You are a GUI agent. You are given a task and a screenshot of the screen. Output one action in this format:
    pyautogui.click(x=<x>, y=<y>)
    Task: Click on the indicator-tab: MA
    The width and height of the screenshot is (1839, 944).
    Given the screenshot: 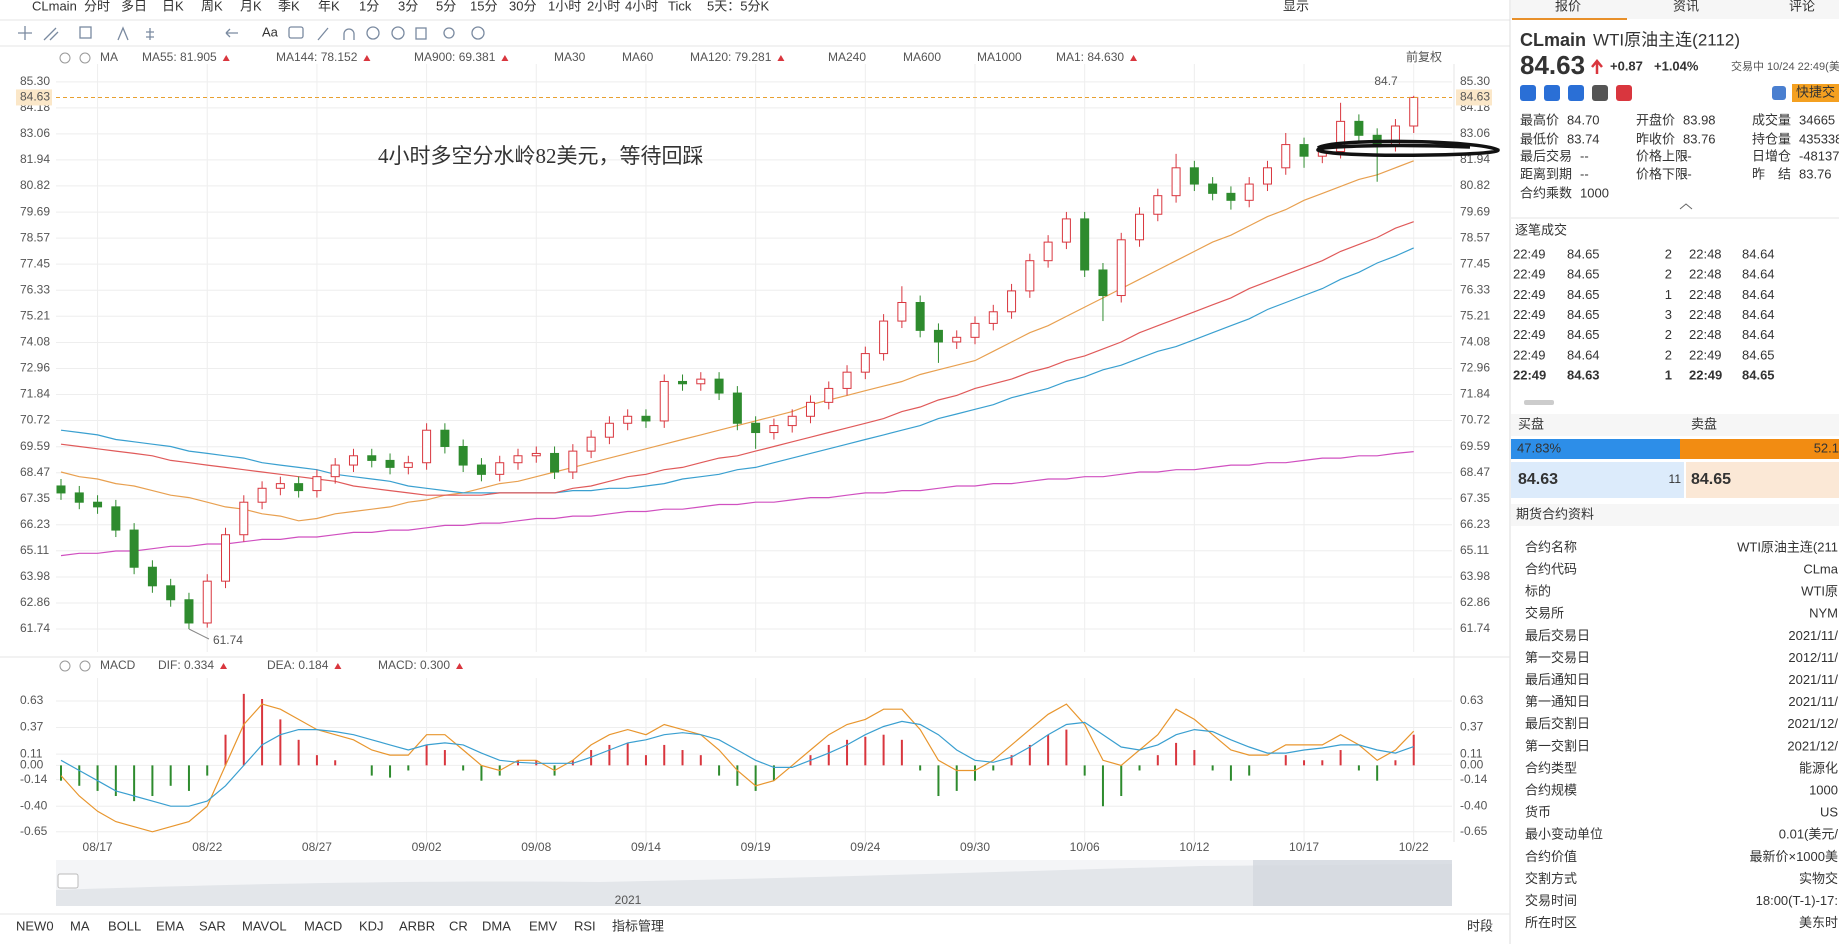 What is the action you would take?
    pyautogui.click(x=80, y=925)
    